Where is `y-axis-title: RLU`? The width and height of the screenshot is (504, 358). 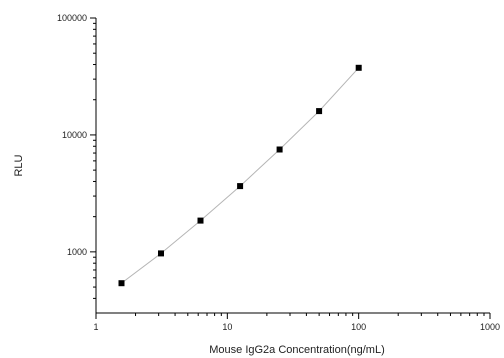 y-axis-title: RLU is located at coordinates (19, 165).